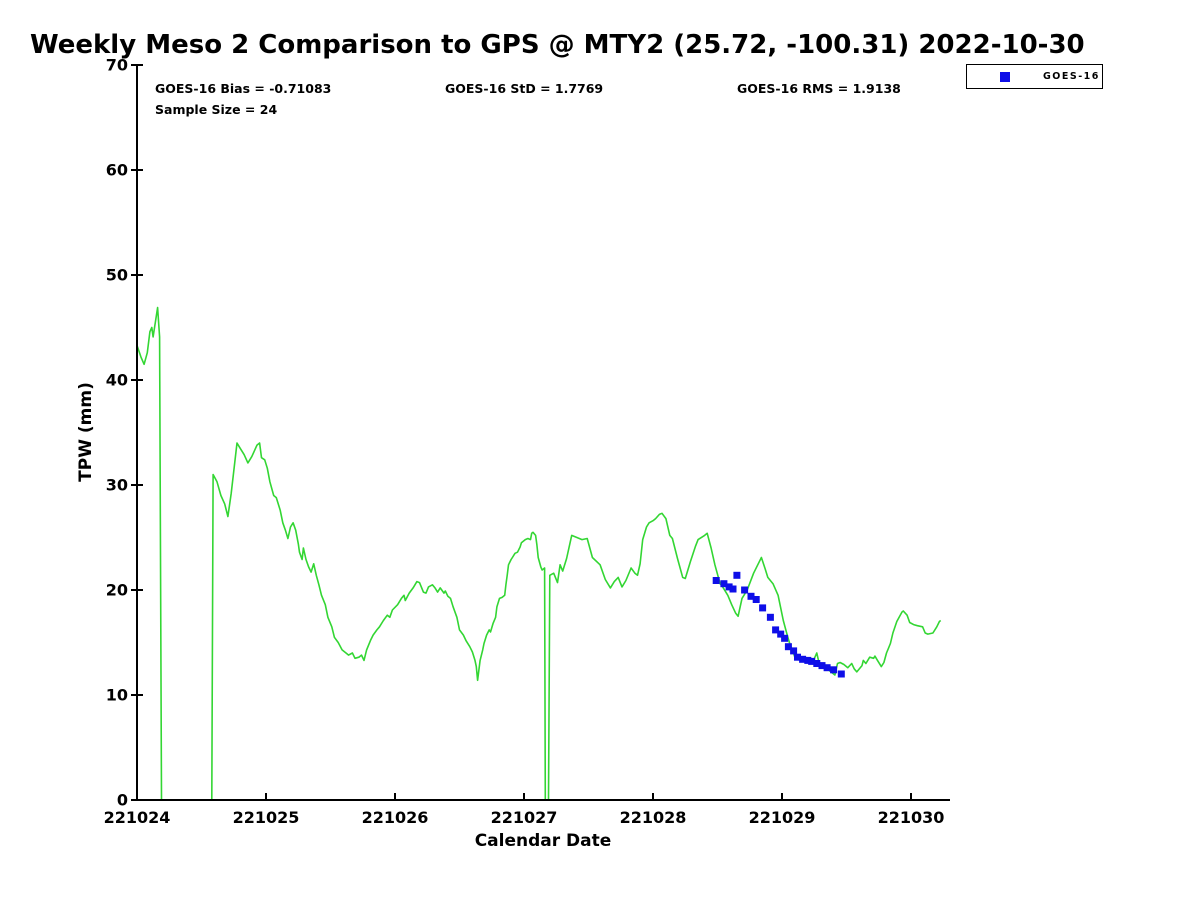 The height and width of the screenshot is (900, 1200). Describe the element at coordinates (1005, 76) in the screenshot. I see `legend-square-marker-icon` at that location.